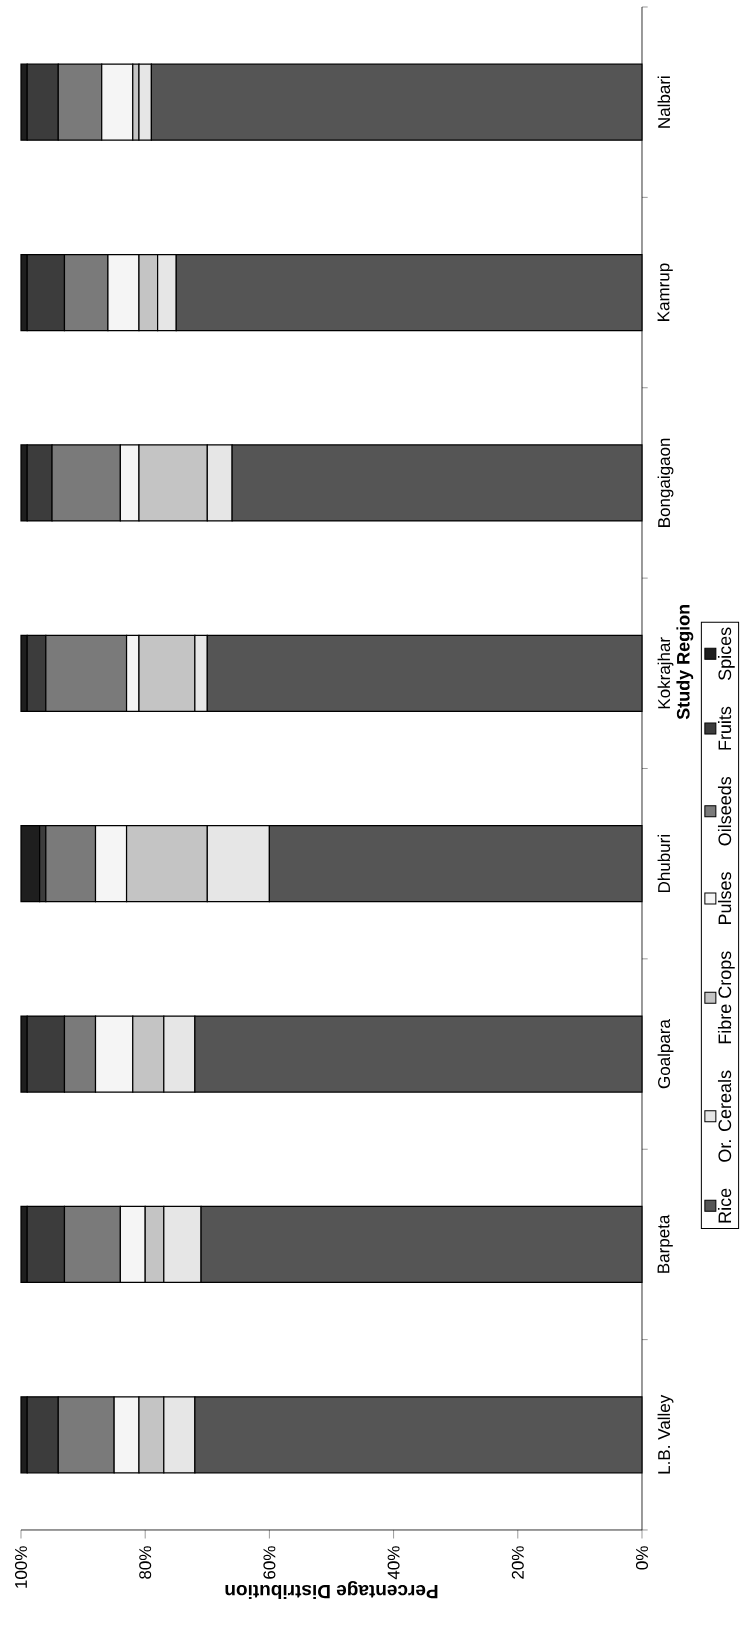  What do you see at coordinates (664, 864) in the screenshot?
I see `y-tick-label: Dhuburi` at bounding box center [664, 864].